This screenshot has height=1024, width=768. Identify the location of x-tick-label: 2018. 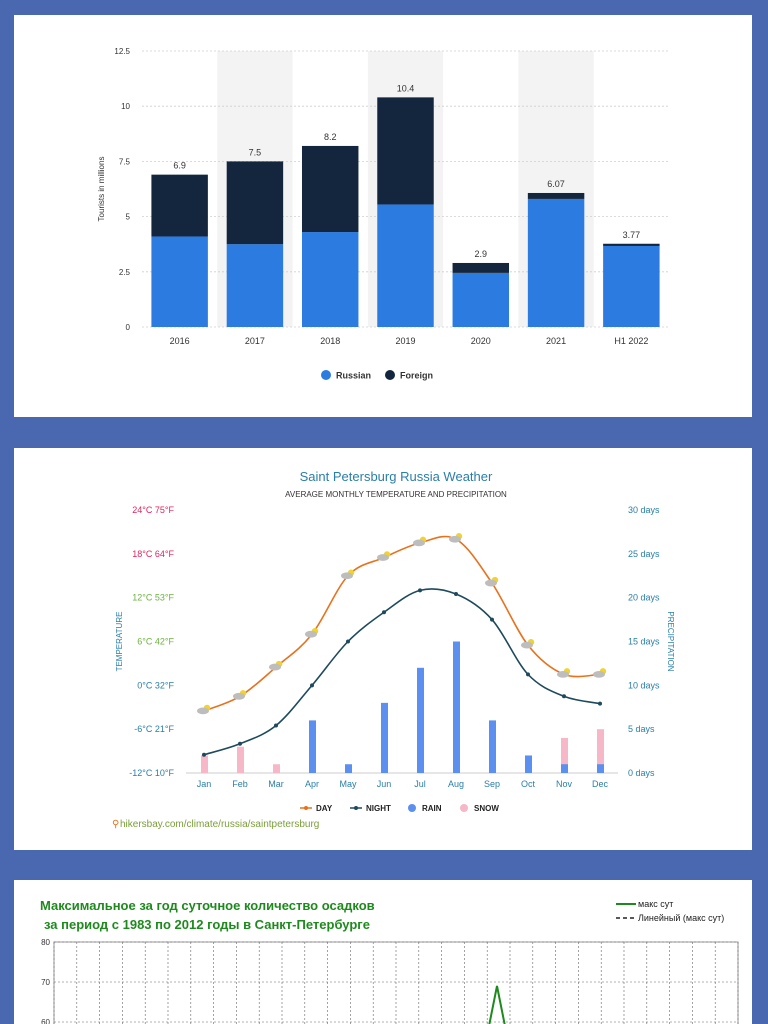
(330, 341).